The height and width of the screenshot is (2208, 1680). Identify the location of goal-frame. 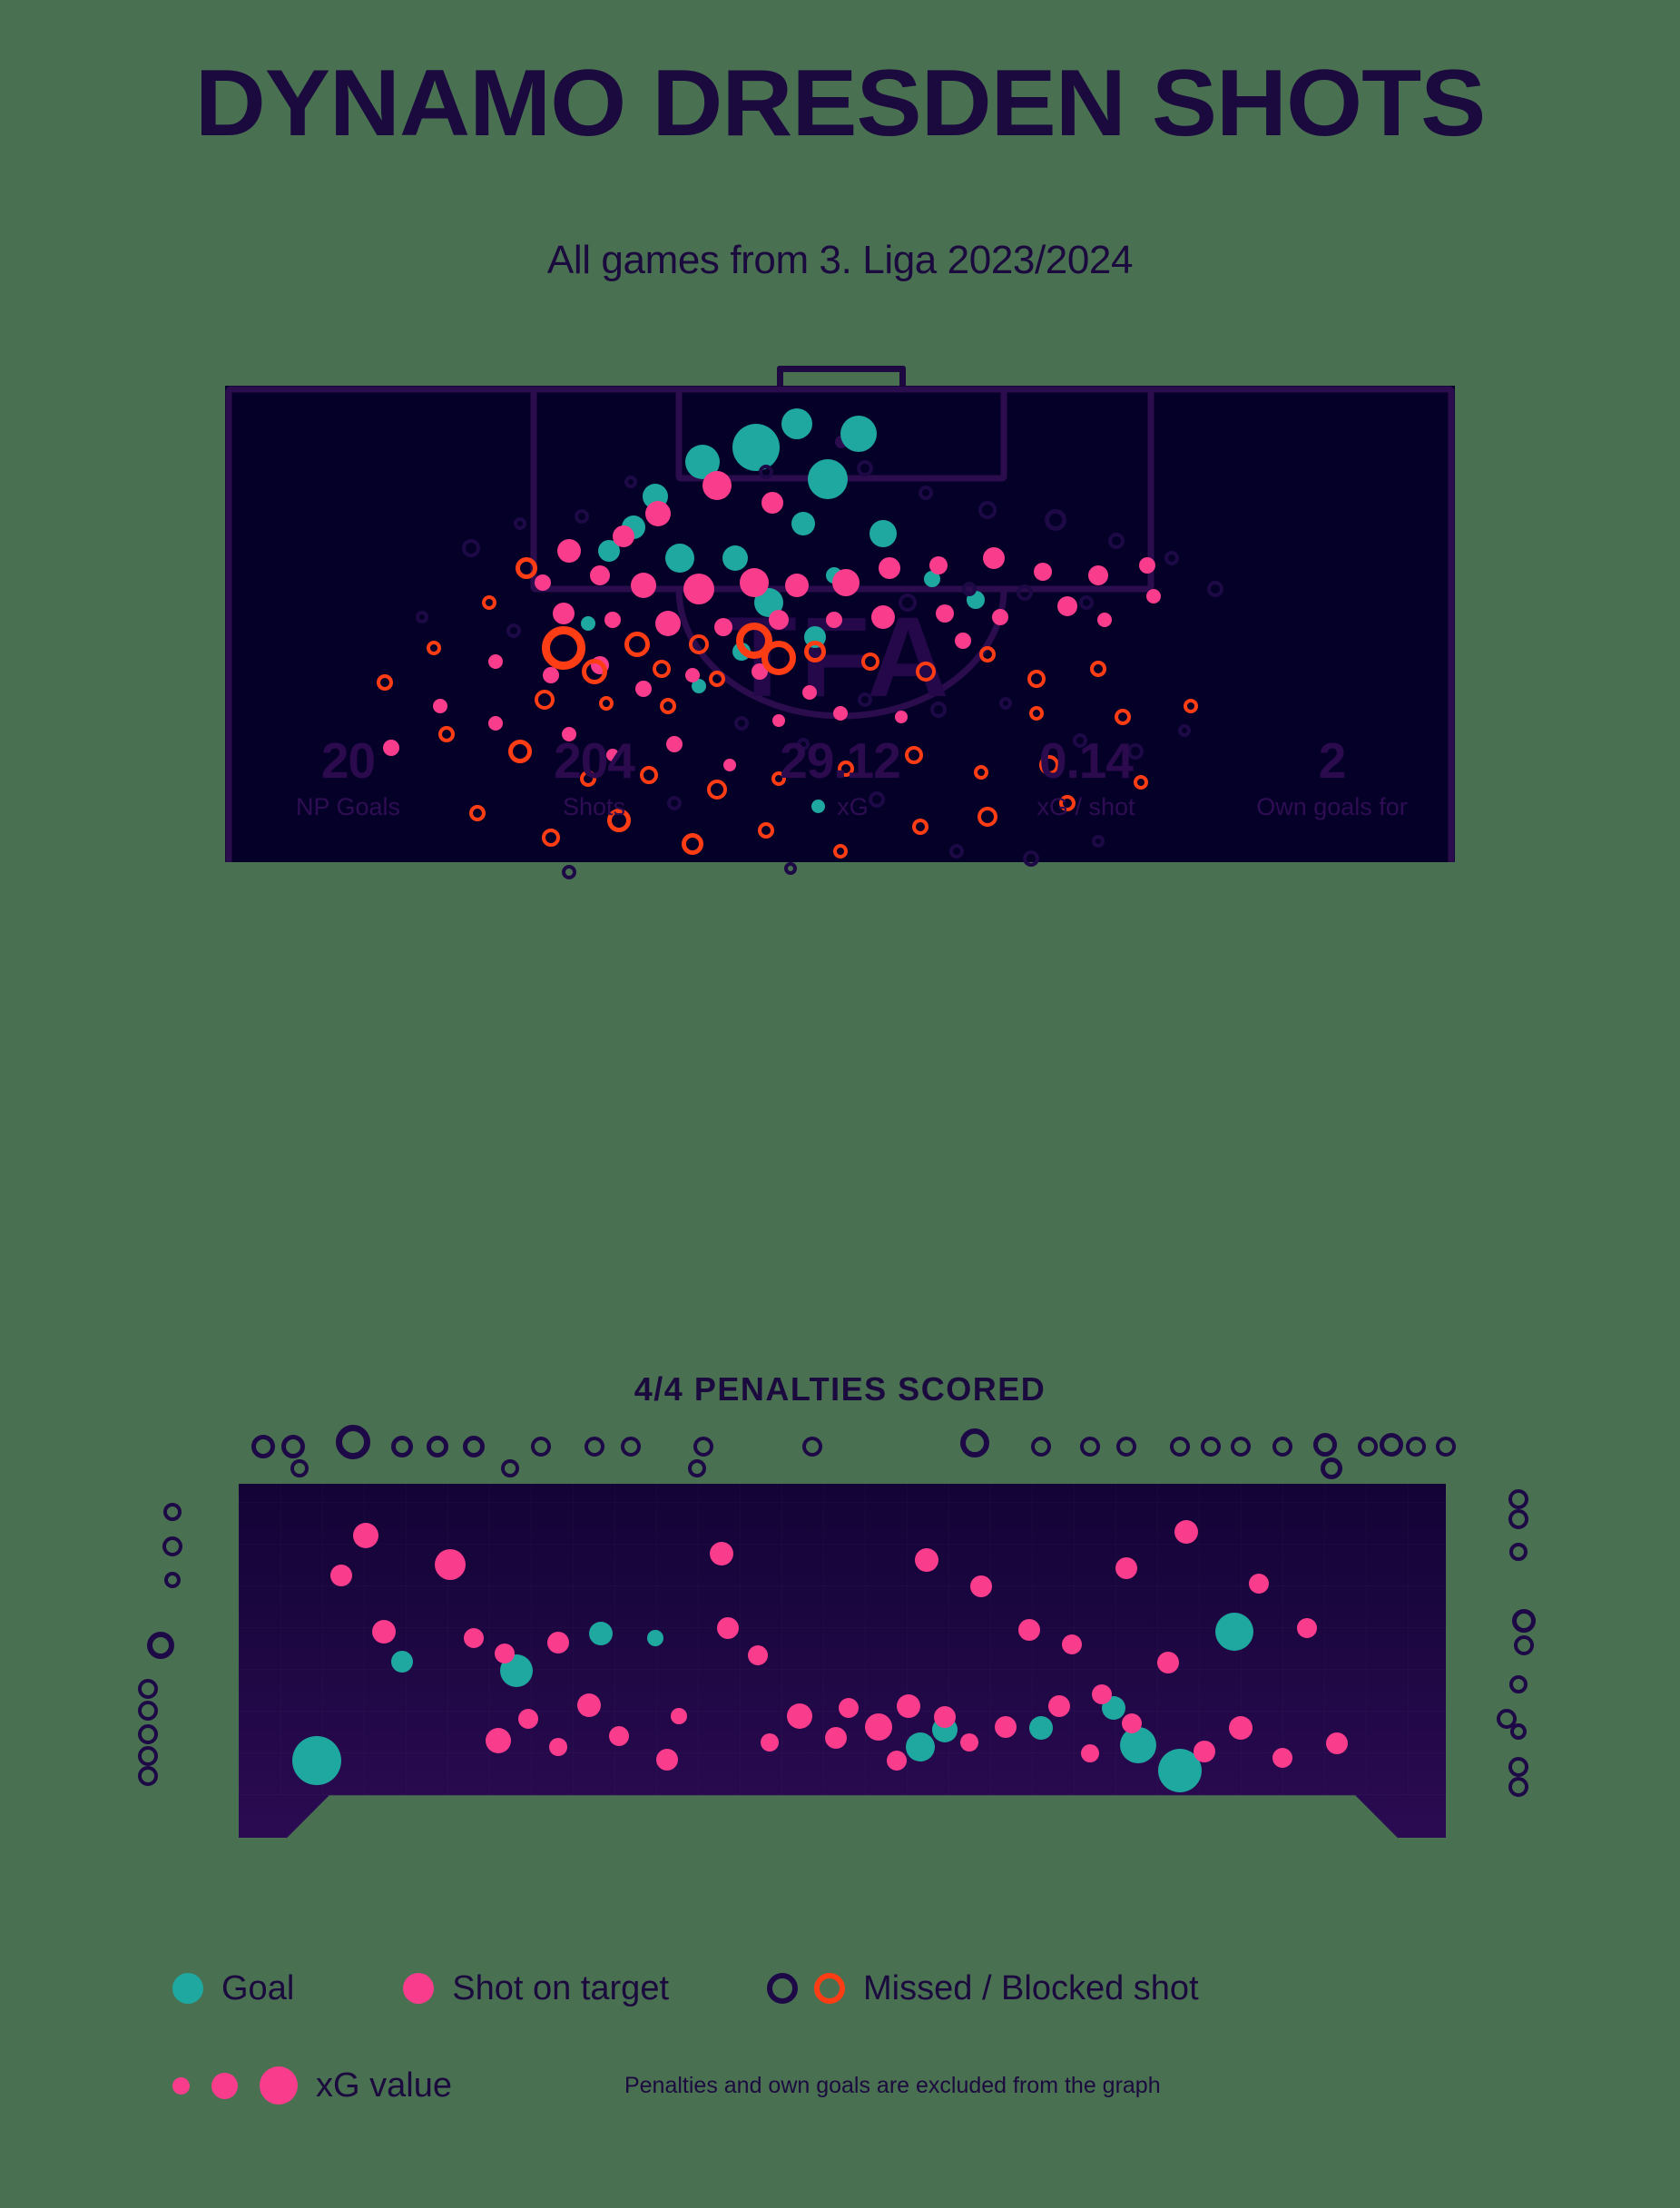
(841, 377).